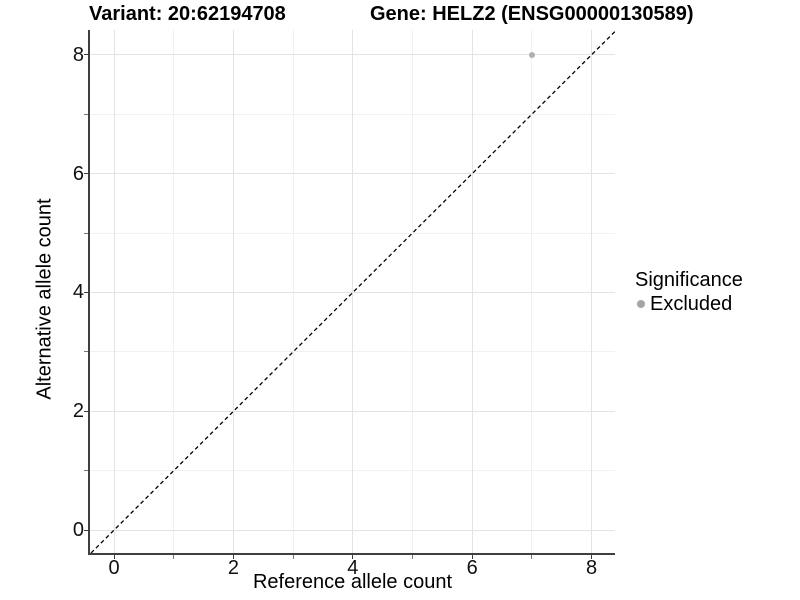 The image size is (800, 600). What do you see at coordinates (187, 14) in the screenshot?
I see `variant-title: Variant: 20:62194708` at bounding box center [187, 14].